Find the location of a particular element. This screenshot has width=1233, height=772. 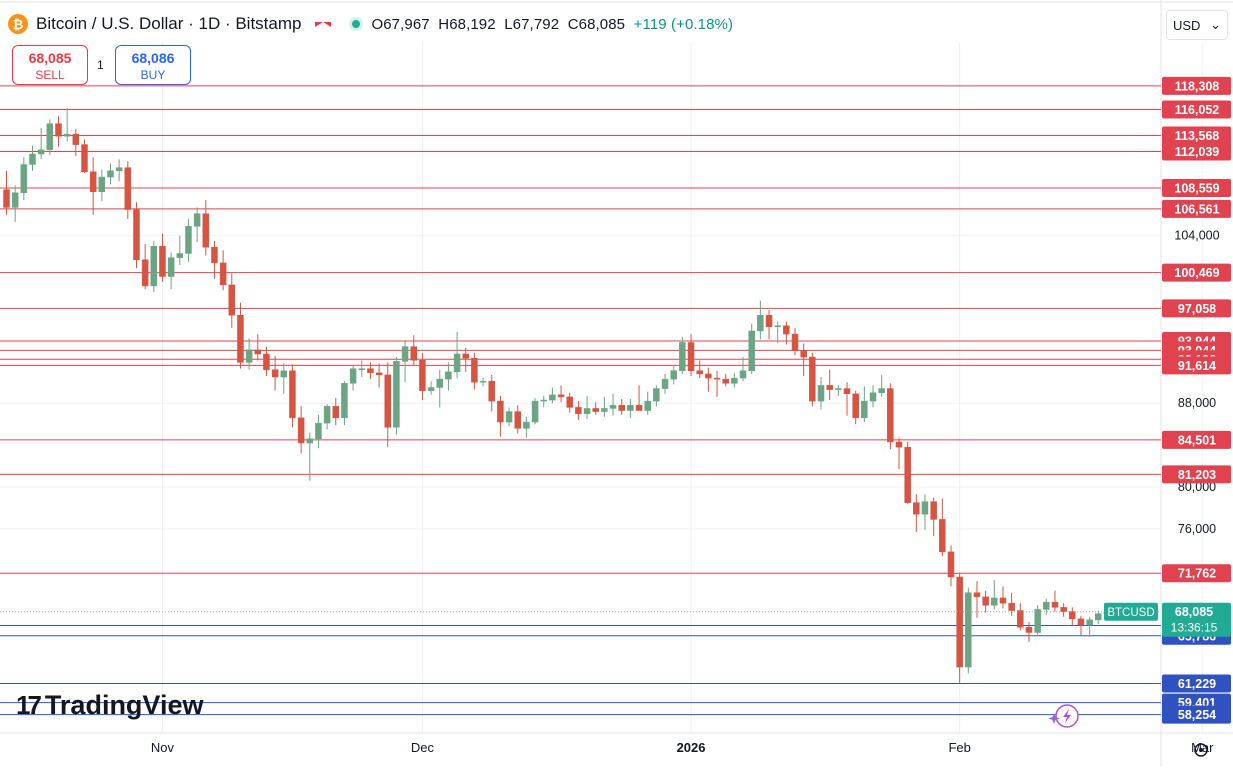

currency-select: USD ⌄ is located at coordinates (1197, 25).